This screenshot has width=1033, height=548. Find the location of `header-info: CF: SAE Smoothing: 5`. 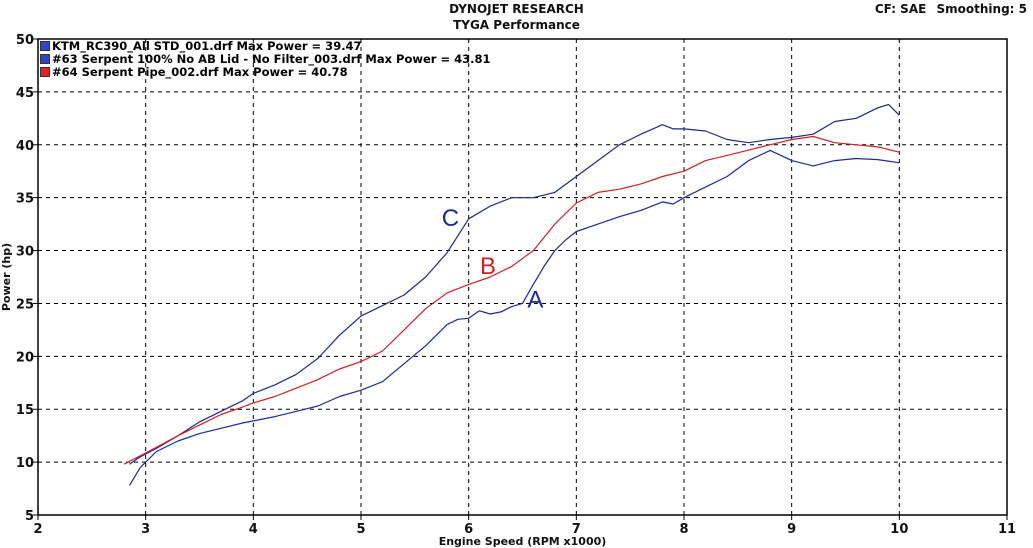

header-info: CF: SAE Smoothing: 5 is located at coordinates (948, 9).